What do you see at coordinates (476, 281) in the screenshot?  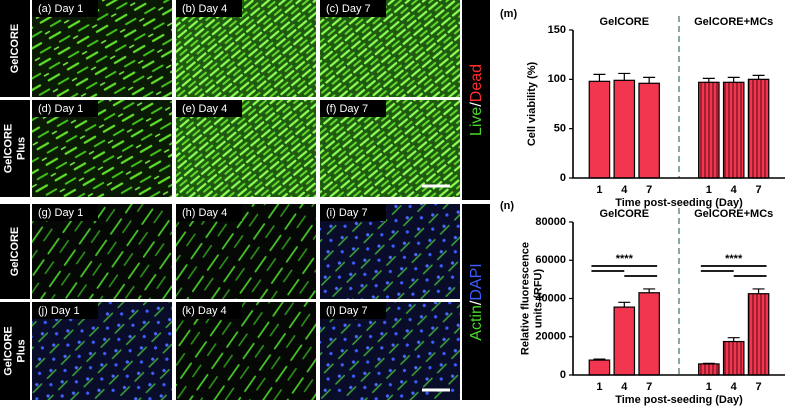 I see `stain-part: DAPI` at bounding box center [476, 281].